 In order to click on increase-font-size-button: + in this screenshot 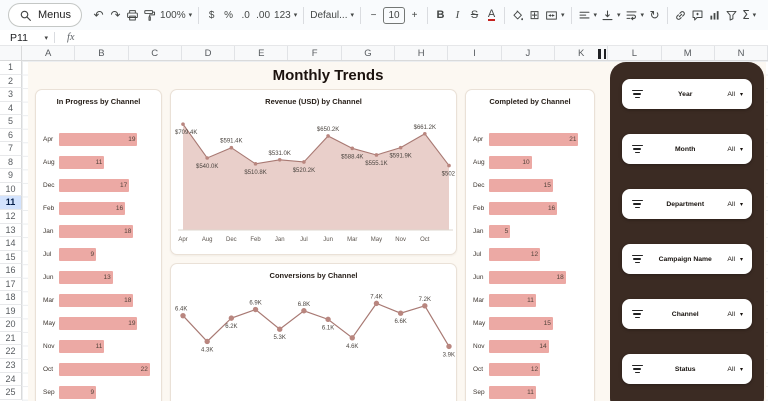, I will do `click(414, 15)`.